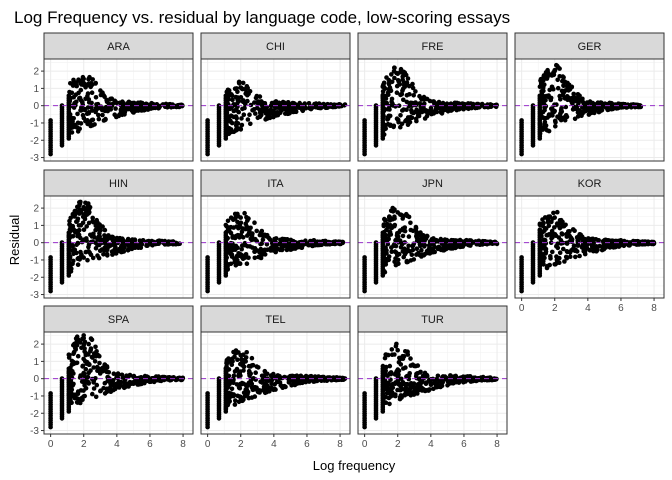 Image resolution: width=672 pixels, height=480 pixels. What do you see at coordinates (34, 295) in the screenshot?
I see `y-tick-label: -3` at bounding box center [34, 295].